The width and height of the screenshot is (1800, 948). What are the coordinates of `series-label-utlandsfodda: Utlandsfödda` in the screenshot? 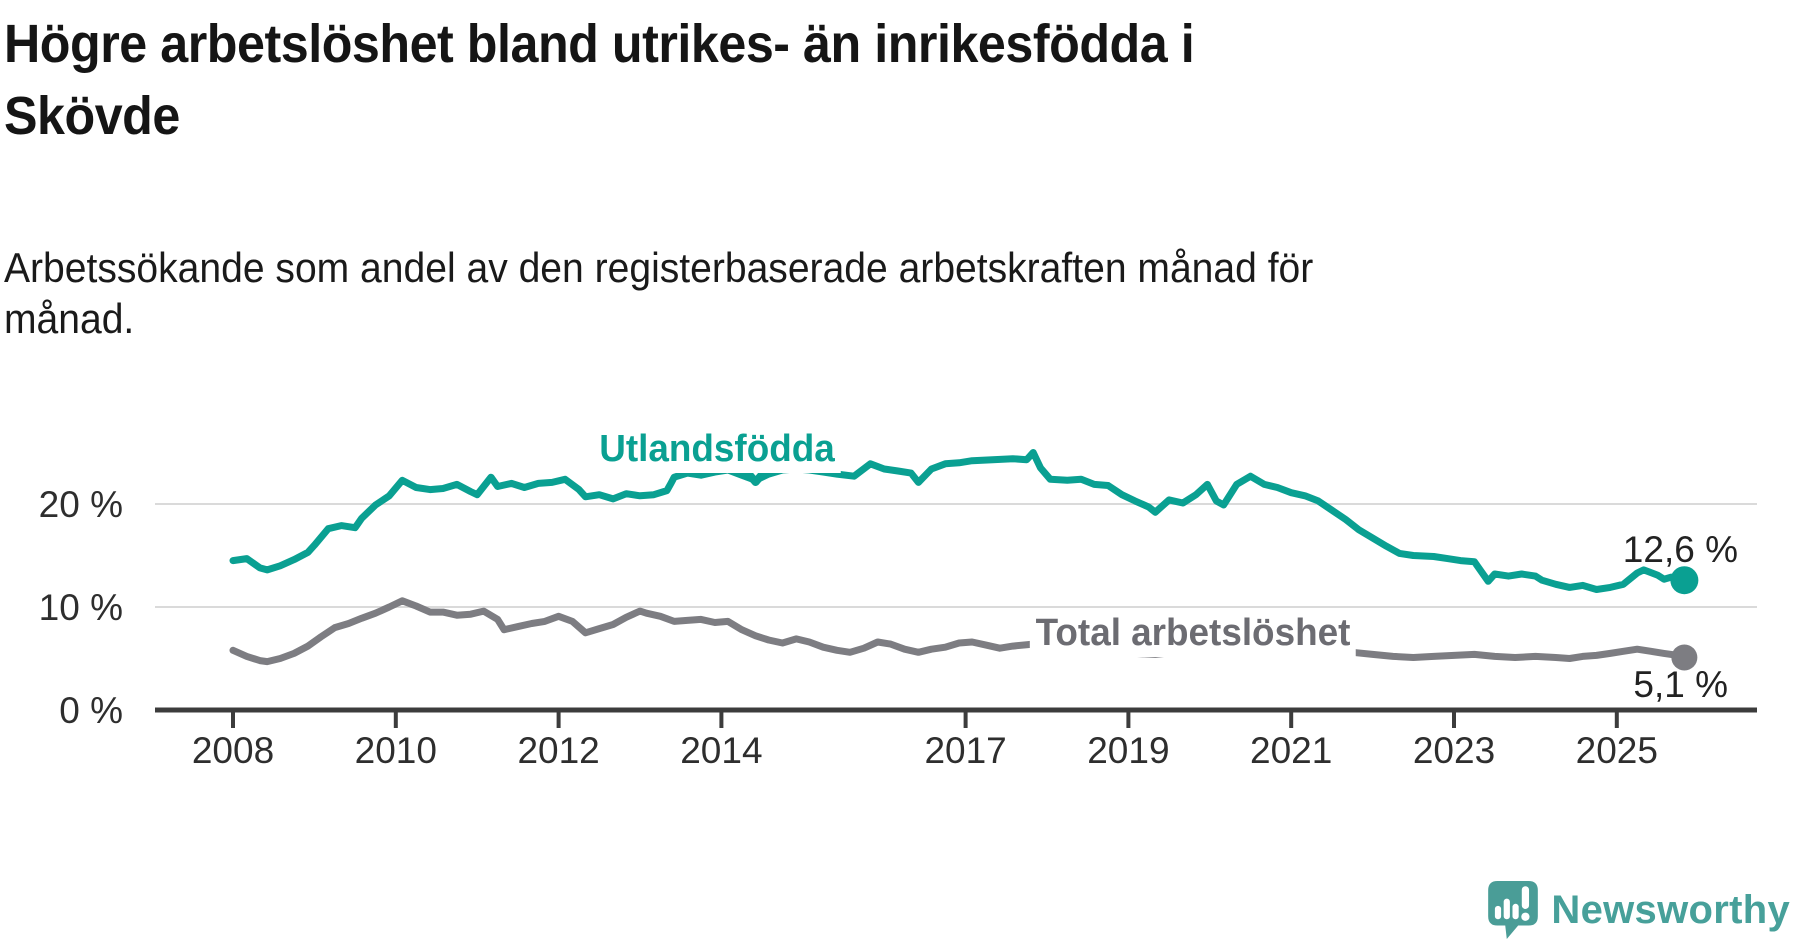 It's located at (717, 449).